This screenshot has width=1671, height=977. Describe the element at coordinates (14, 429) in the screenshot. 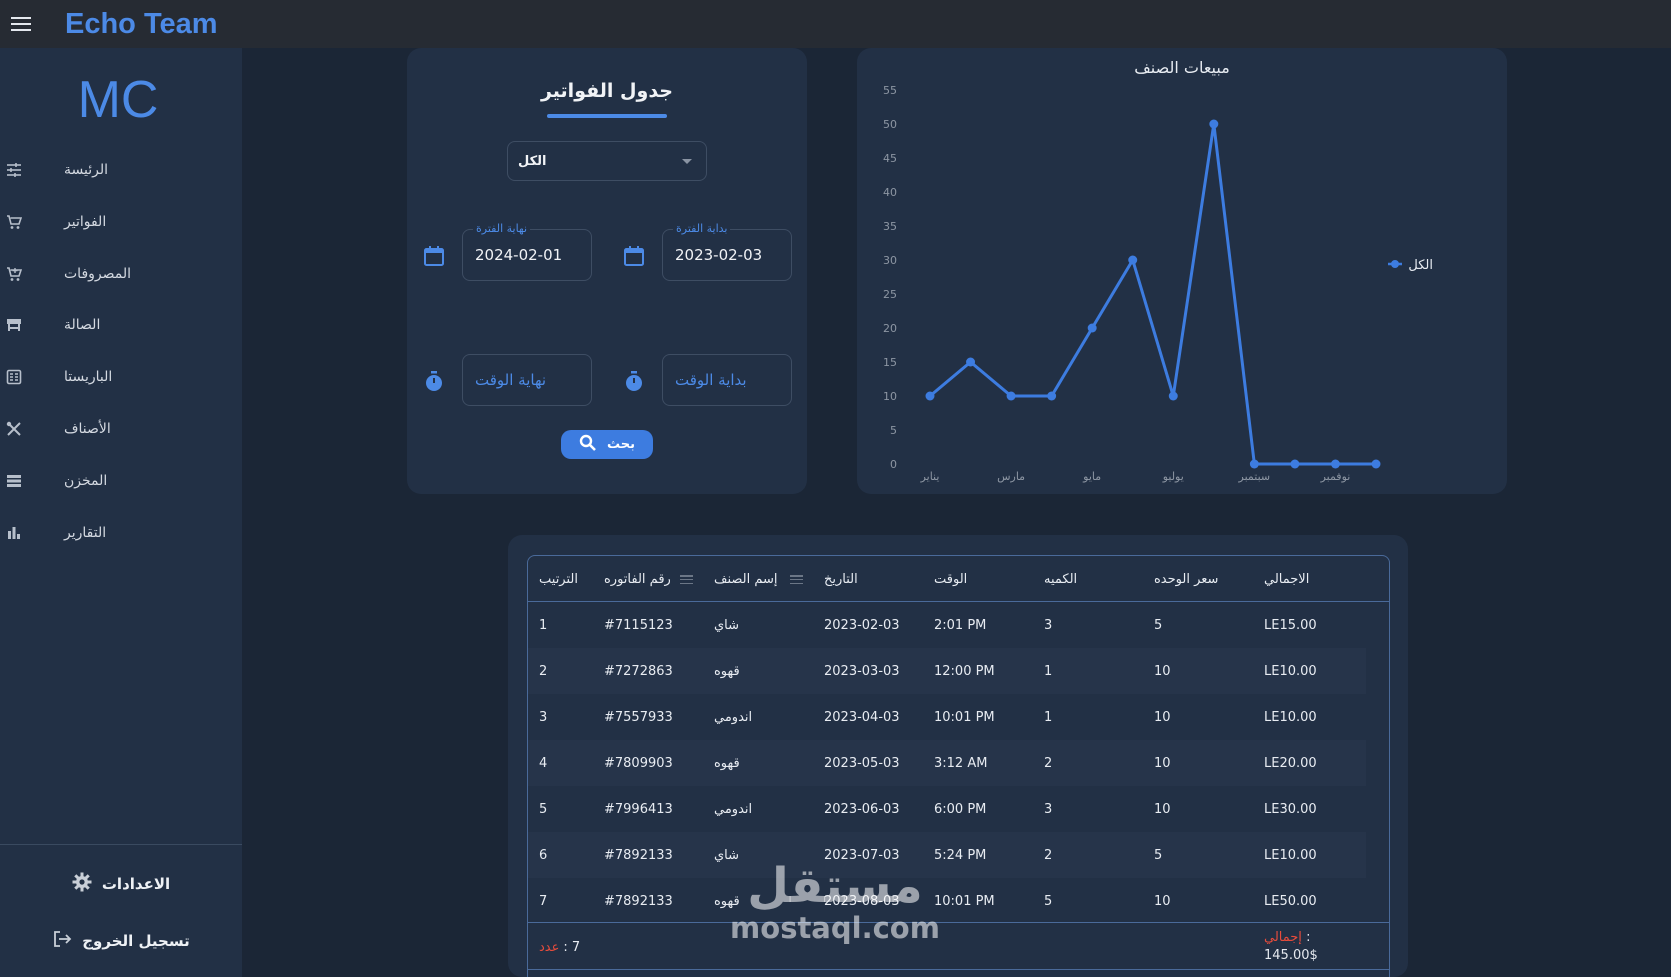

I see `utensils-icon` at that location.